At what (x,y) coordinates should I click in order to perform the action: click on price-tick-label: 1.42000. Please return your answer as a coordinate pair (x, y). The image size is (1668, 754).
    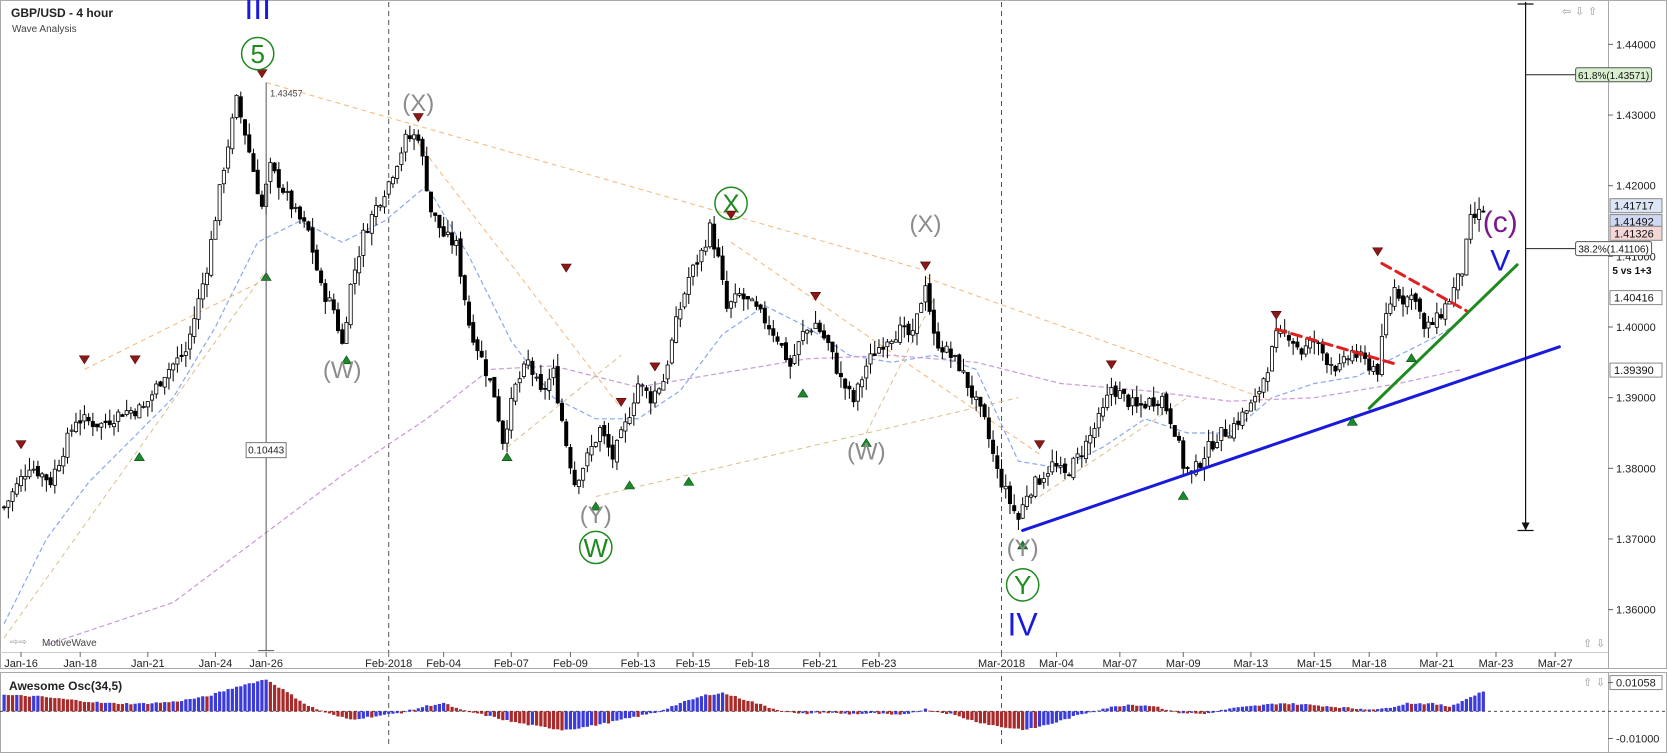
    Looking at the image, I should click on (1636, 187).